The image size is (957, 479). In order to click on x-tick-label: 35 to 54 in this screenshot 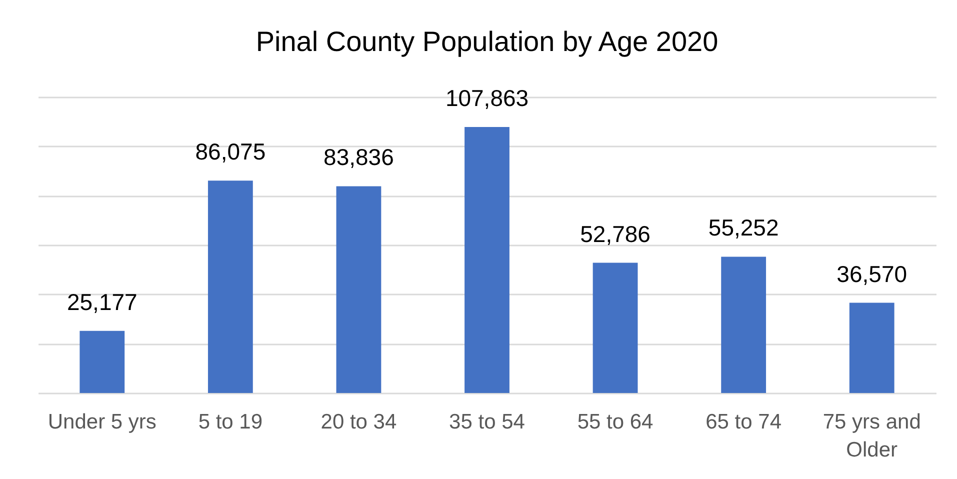, I will do `click(487, 422)`.